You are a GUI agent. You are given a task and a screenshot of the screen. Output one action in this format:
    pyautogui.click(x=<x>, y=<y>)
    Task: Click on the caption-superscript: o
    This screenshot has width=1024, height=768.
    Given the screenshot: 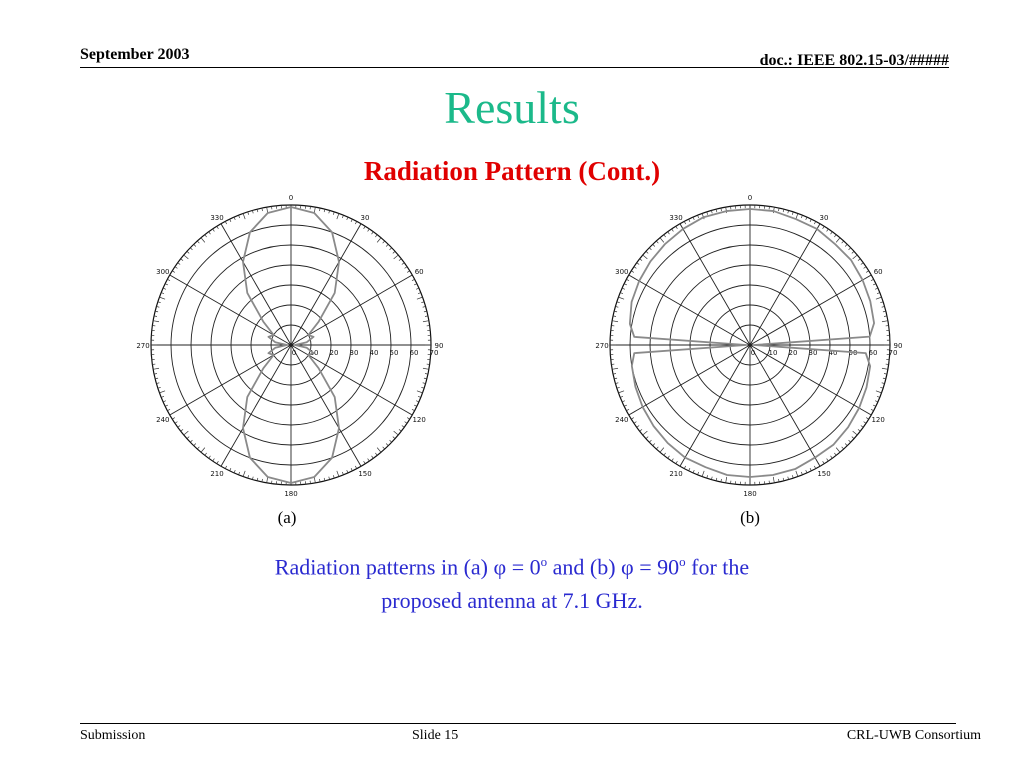 What is the action you would take?
    pyautogui.click(x=544, y=561)
    